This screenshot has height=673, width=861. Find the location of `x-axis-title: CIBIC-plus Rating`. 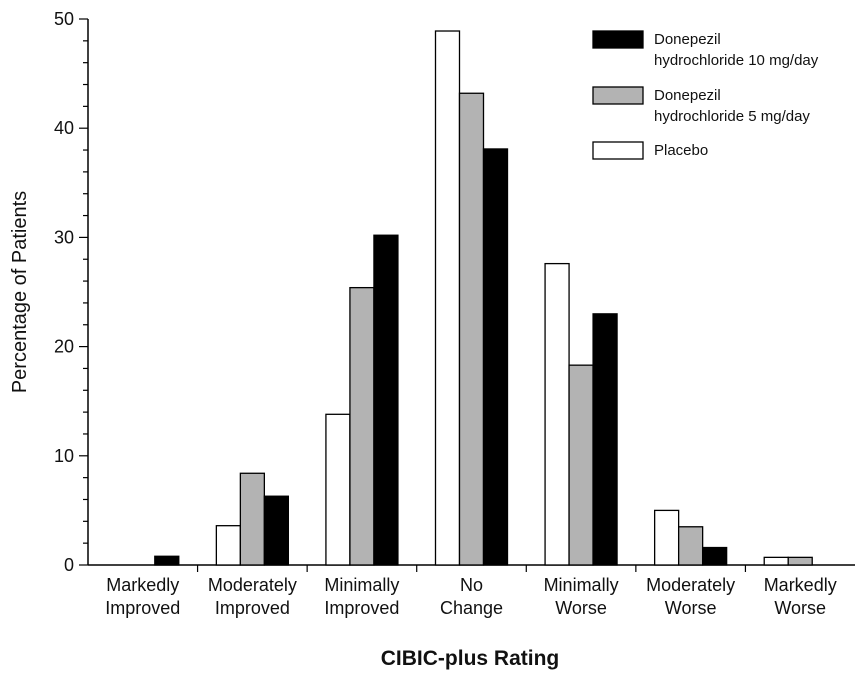

x-axis-title: CIBIC-plus Rating is located at coordinates (470, 658).